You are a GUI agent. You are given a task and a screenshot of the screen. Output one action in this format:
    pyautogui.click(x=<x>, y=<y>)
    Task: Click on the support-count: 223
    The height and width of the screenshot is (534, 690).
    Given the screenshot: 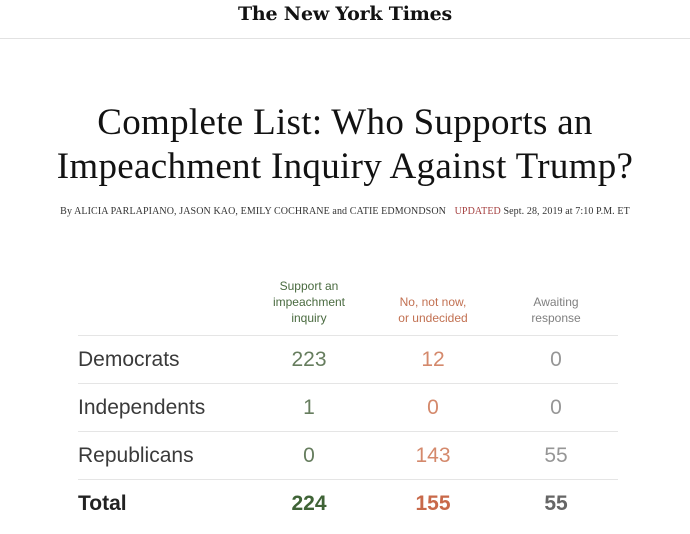 What is the action you would take?
    pyautogui.click(x=309, y=359)
    